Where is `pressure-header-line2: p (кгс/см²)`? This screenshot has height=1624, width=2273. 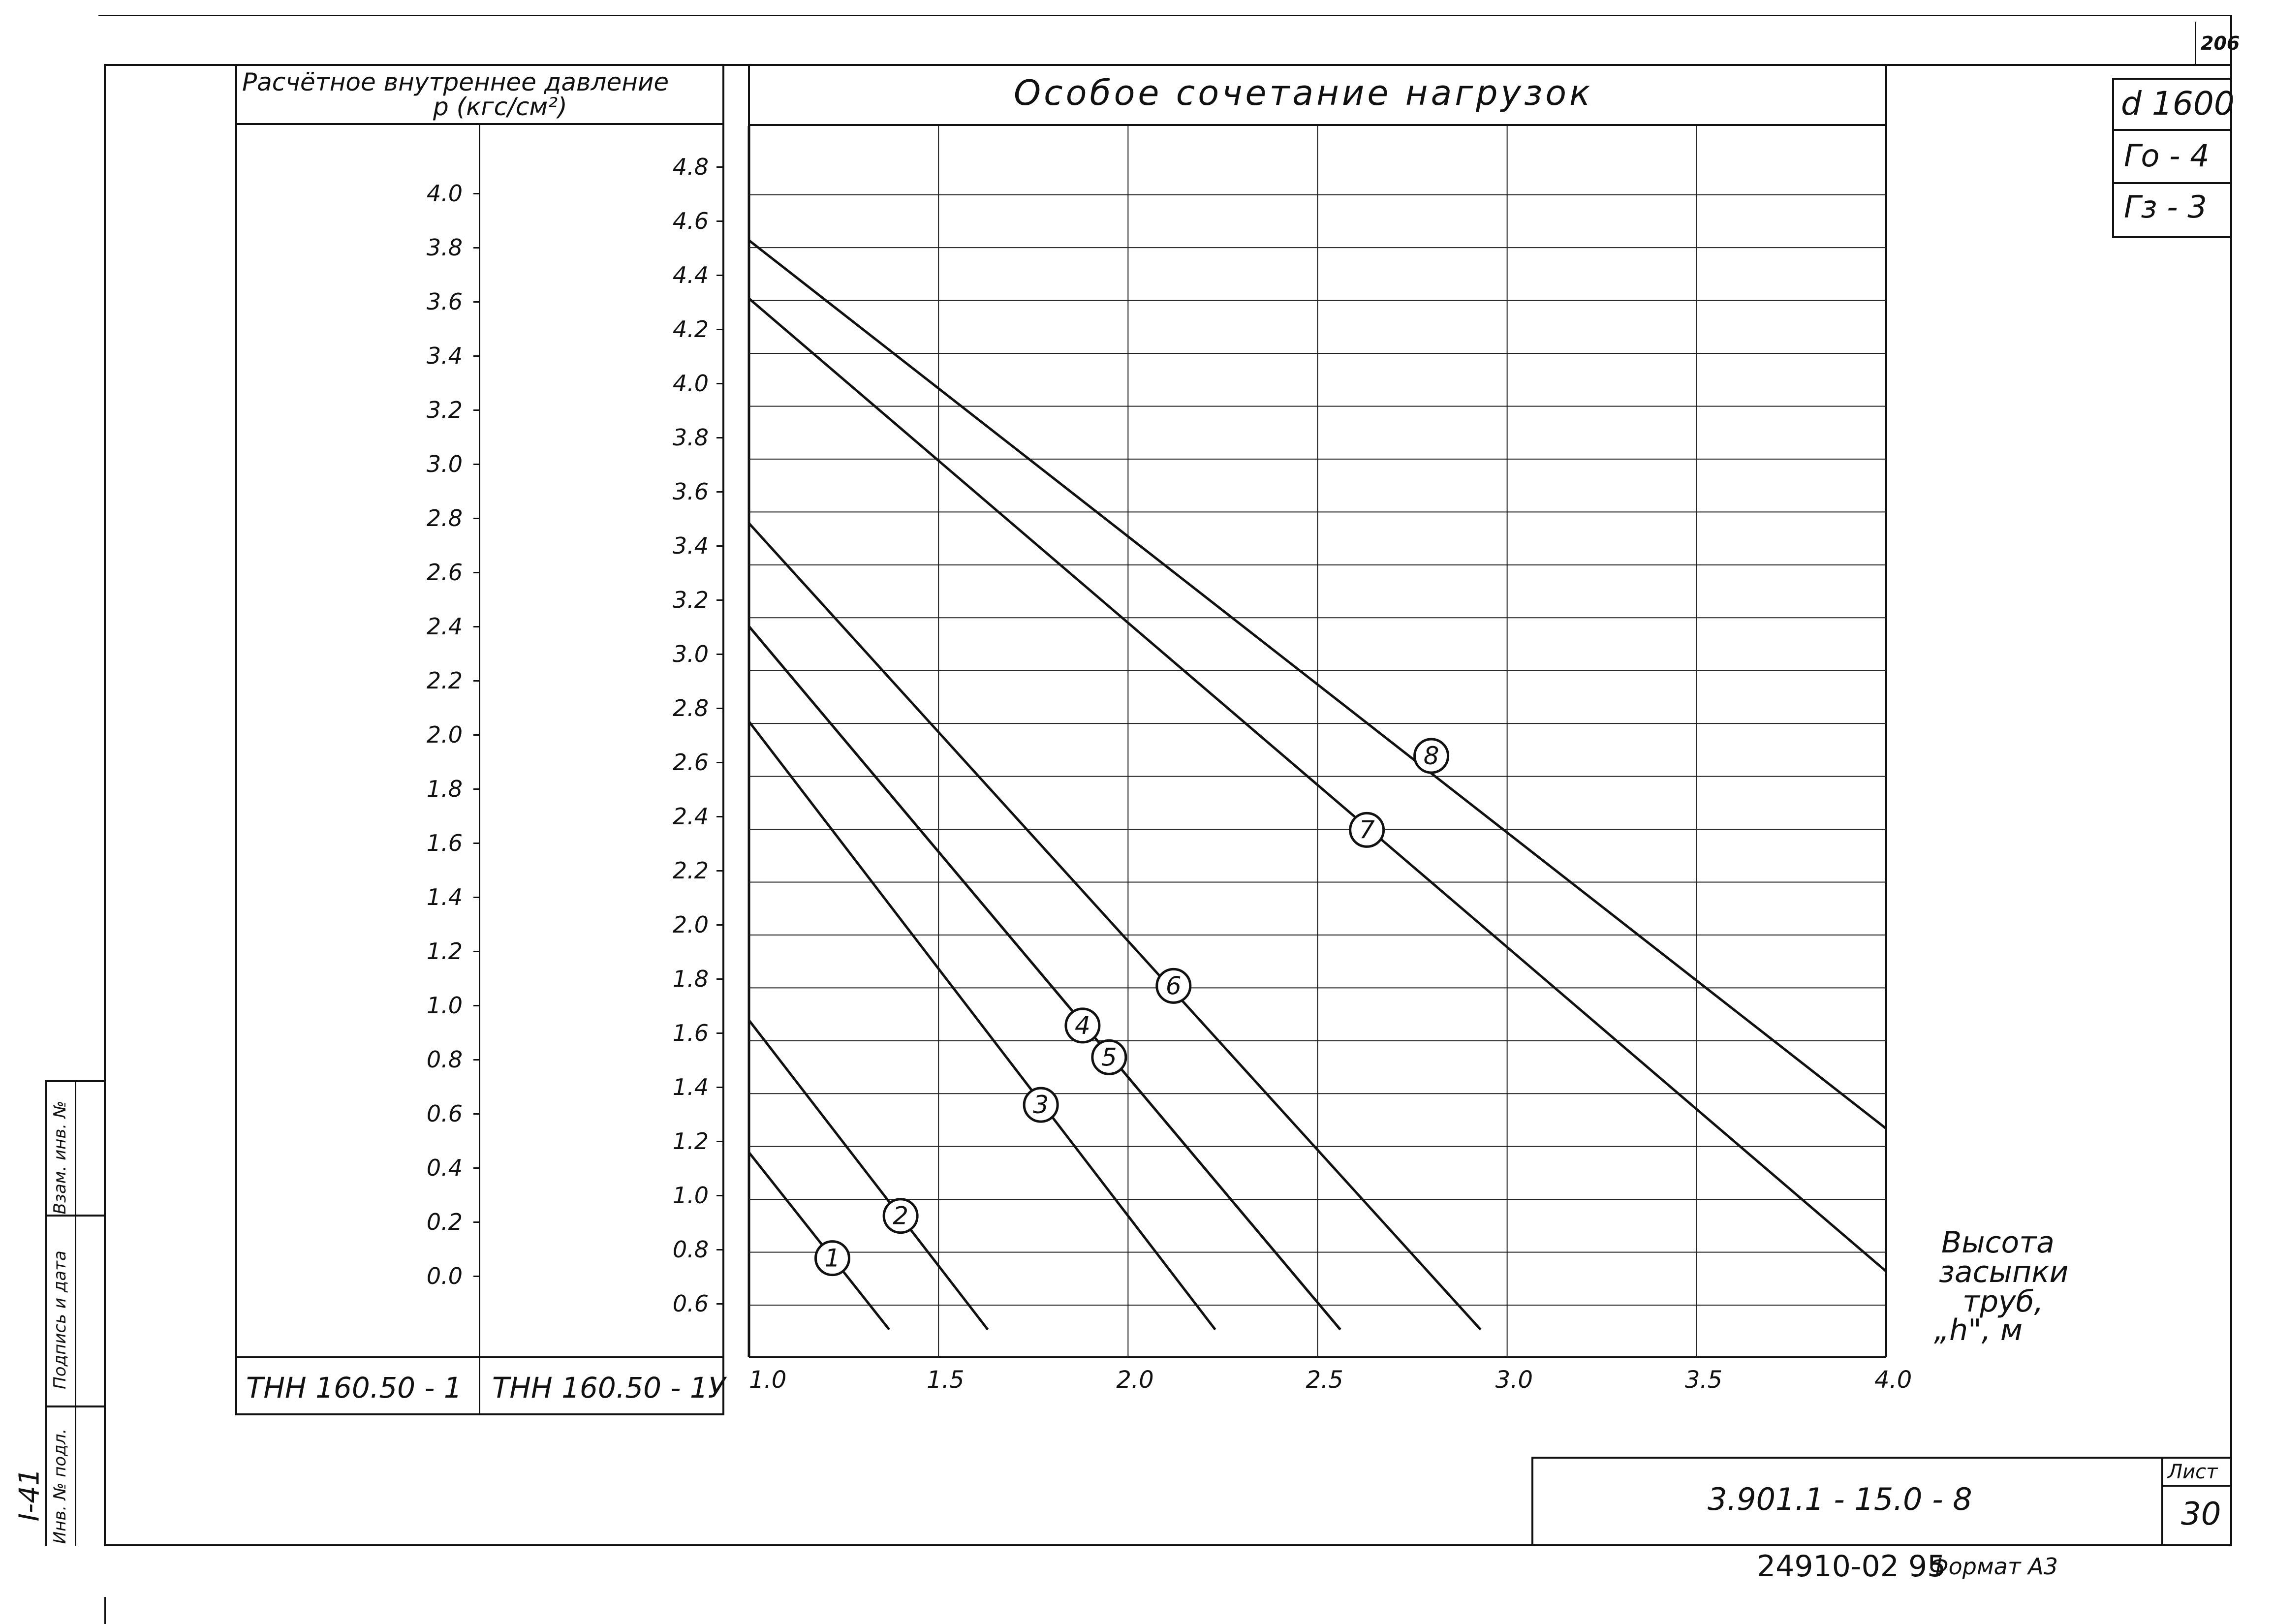
pressure-header-line2: p (кгс/см²) is located at coordinates (500, 107).